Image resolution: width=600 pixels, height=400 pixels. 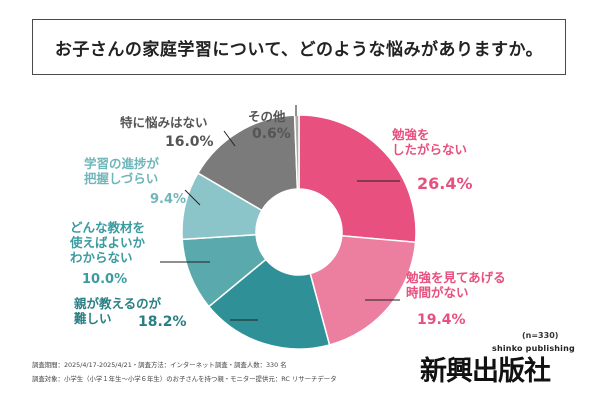 I want to click on category-label-3: 親が教えるのが 難しい, so click(x=117, y=311).